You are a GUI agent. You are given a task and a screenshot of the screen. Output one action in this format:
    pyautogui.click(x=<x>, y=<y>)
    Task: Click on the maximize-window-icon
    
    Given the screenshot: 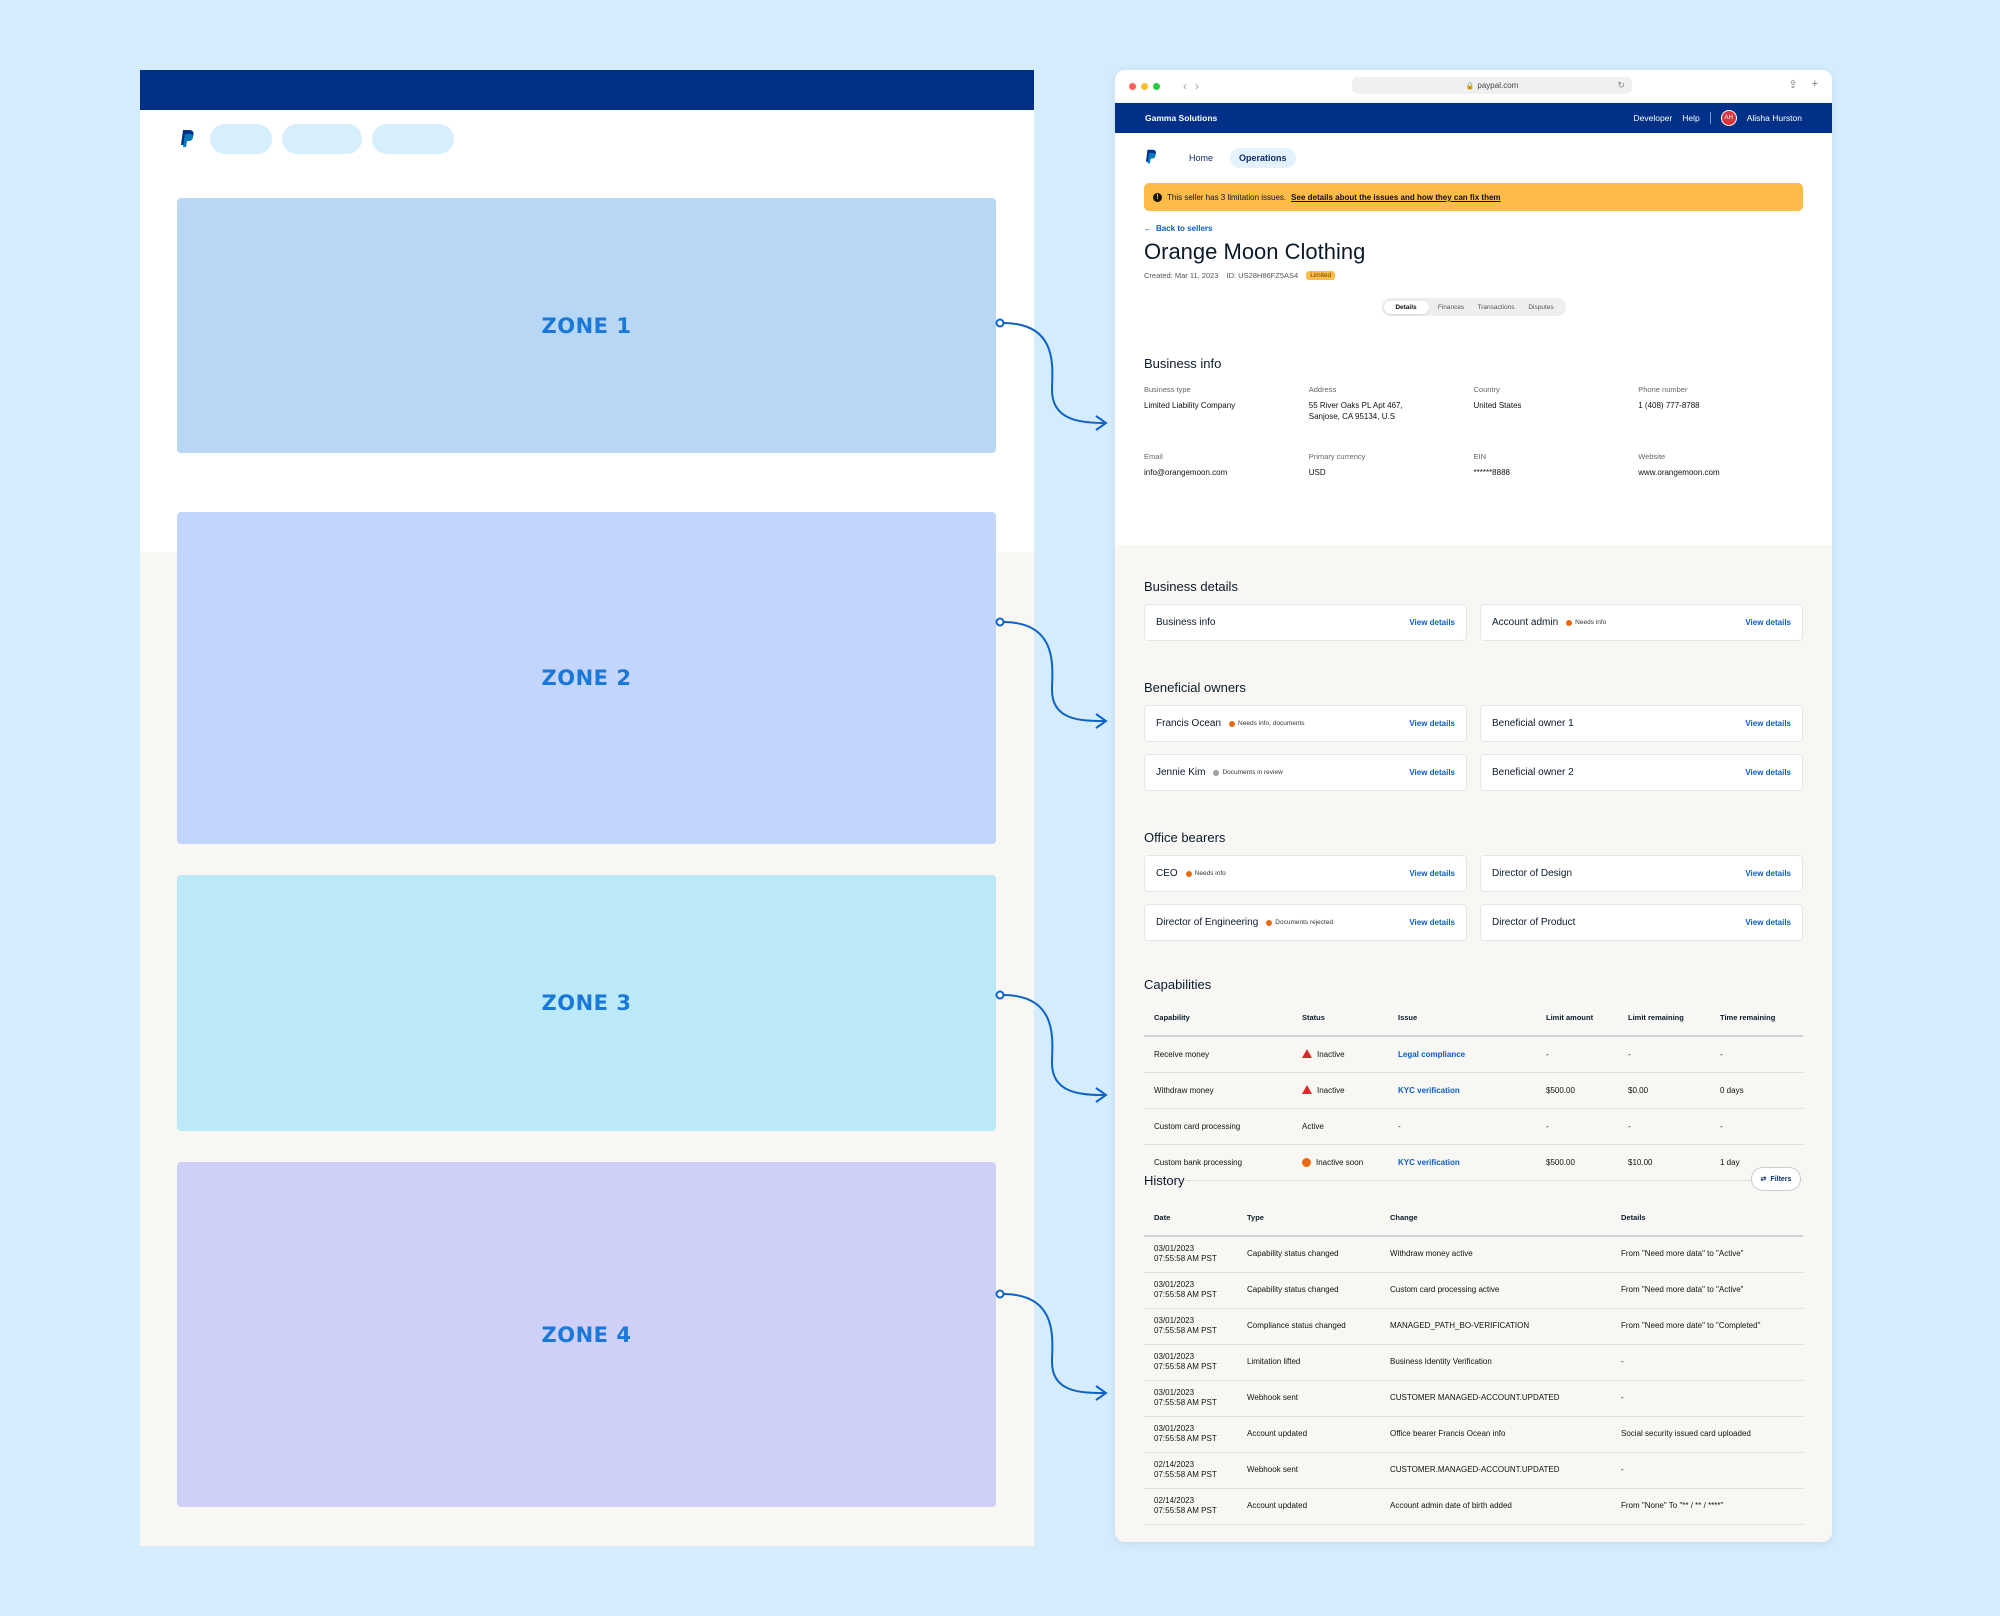 What is the action you would take?
    pyautogui.click(x=1156, y=86)
    